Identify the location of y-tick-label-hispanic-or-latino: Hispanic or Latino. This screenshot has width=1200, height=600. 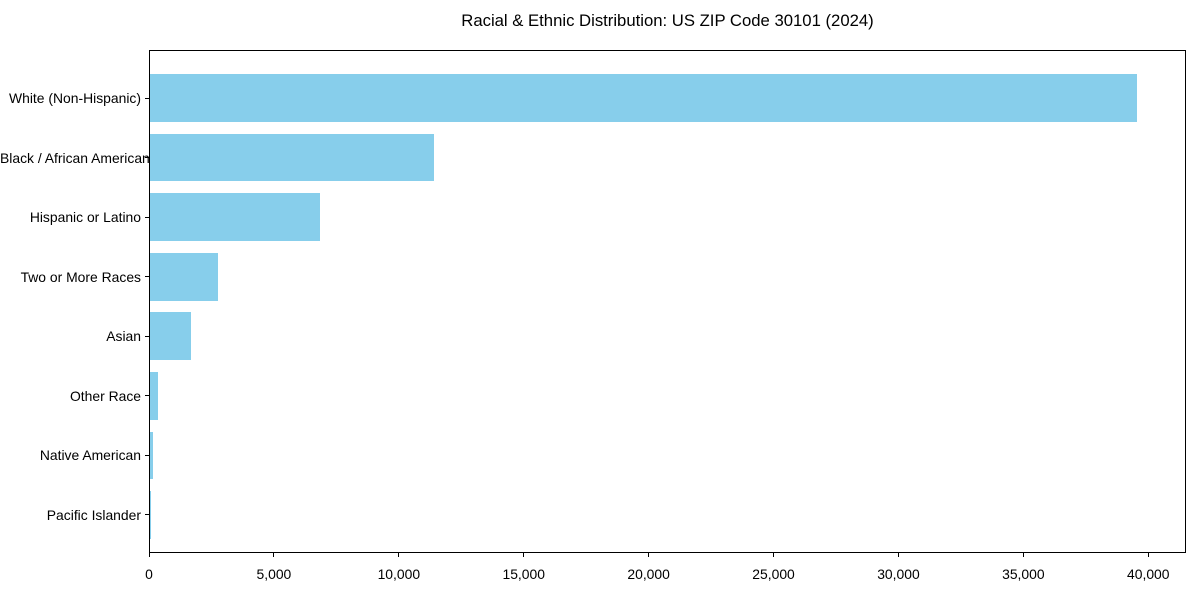
(85, 217).